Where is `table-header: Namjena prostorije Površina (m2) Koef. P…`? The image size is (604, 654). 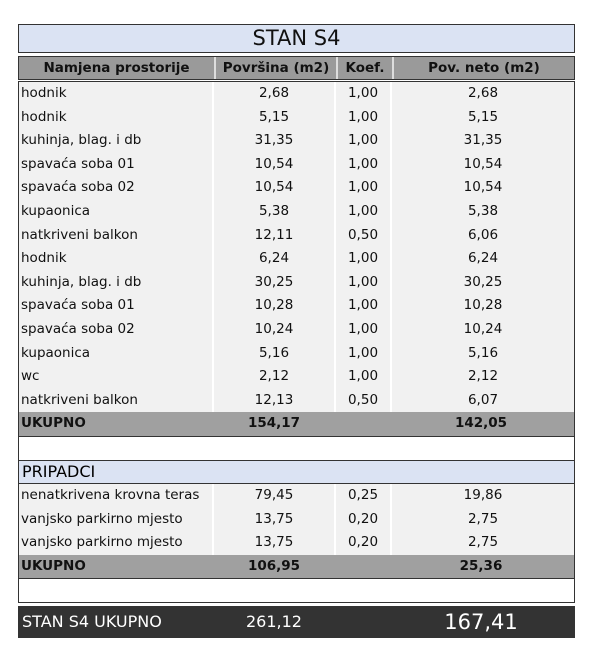 table-header: Namjena prostorije Površina (m2) Koef. P… is located at coordinates (296, 68).